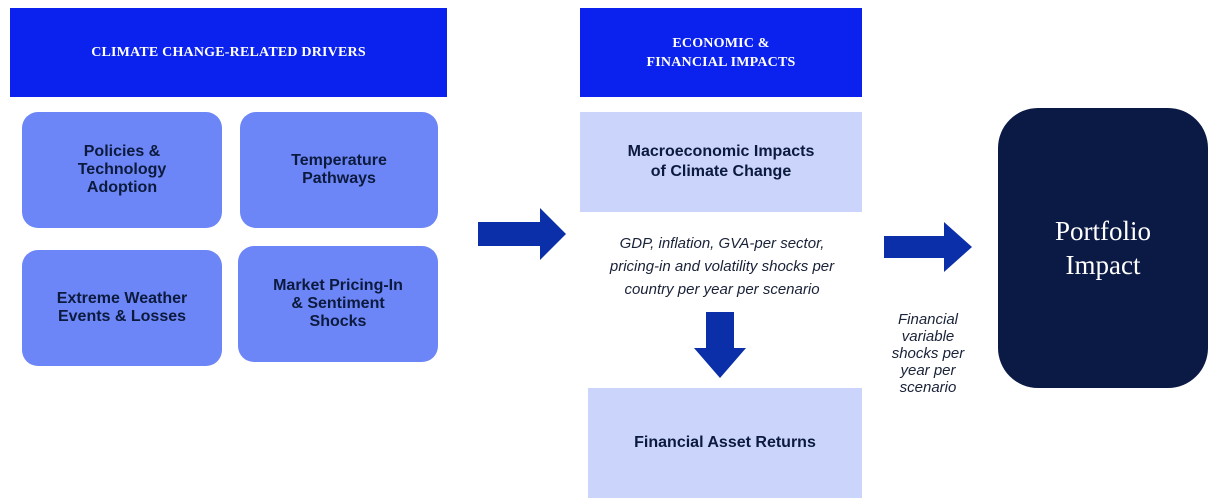  Describe the element at coordinates (928, 370) in the screenshot. I see `text-line: year per` at that location.